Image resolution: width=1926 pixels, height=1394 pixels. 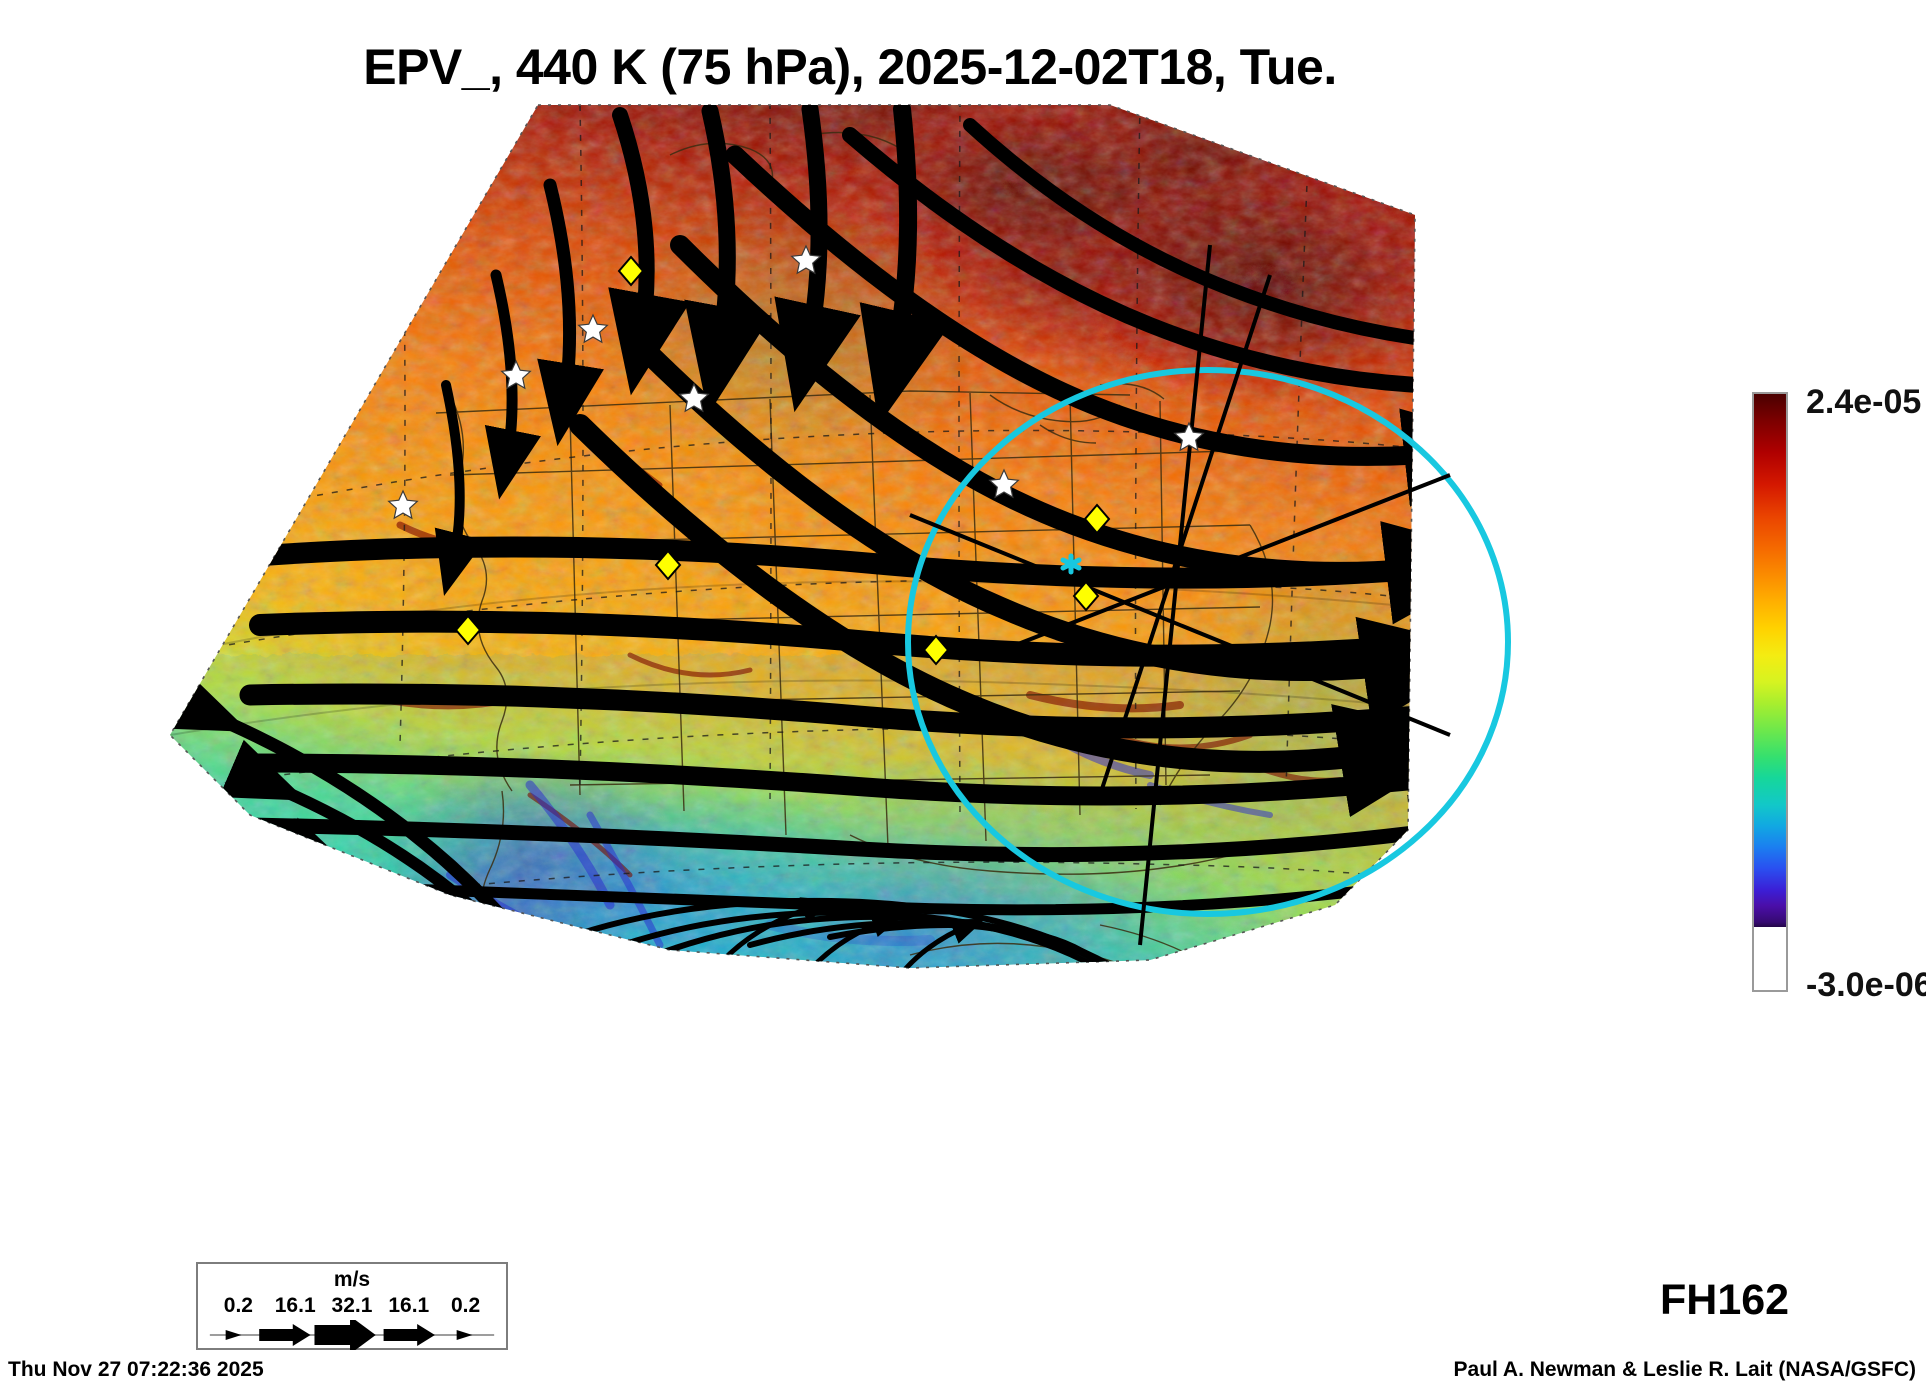 I want to click on wind-legend-arrow-scale, so click(x=352, y=1335).